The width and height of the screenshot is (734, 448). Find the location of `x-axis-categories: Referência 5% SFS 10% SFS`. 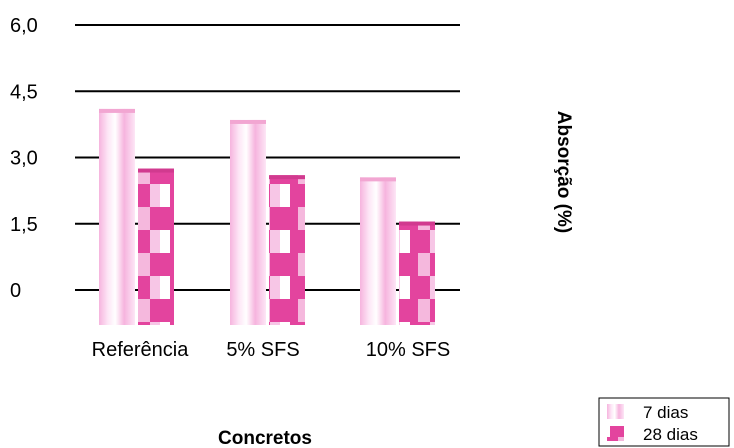

x-axis-categories: Referência 5% SFS 10% SFS is located at coordinates (271, 350).